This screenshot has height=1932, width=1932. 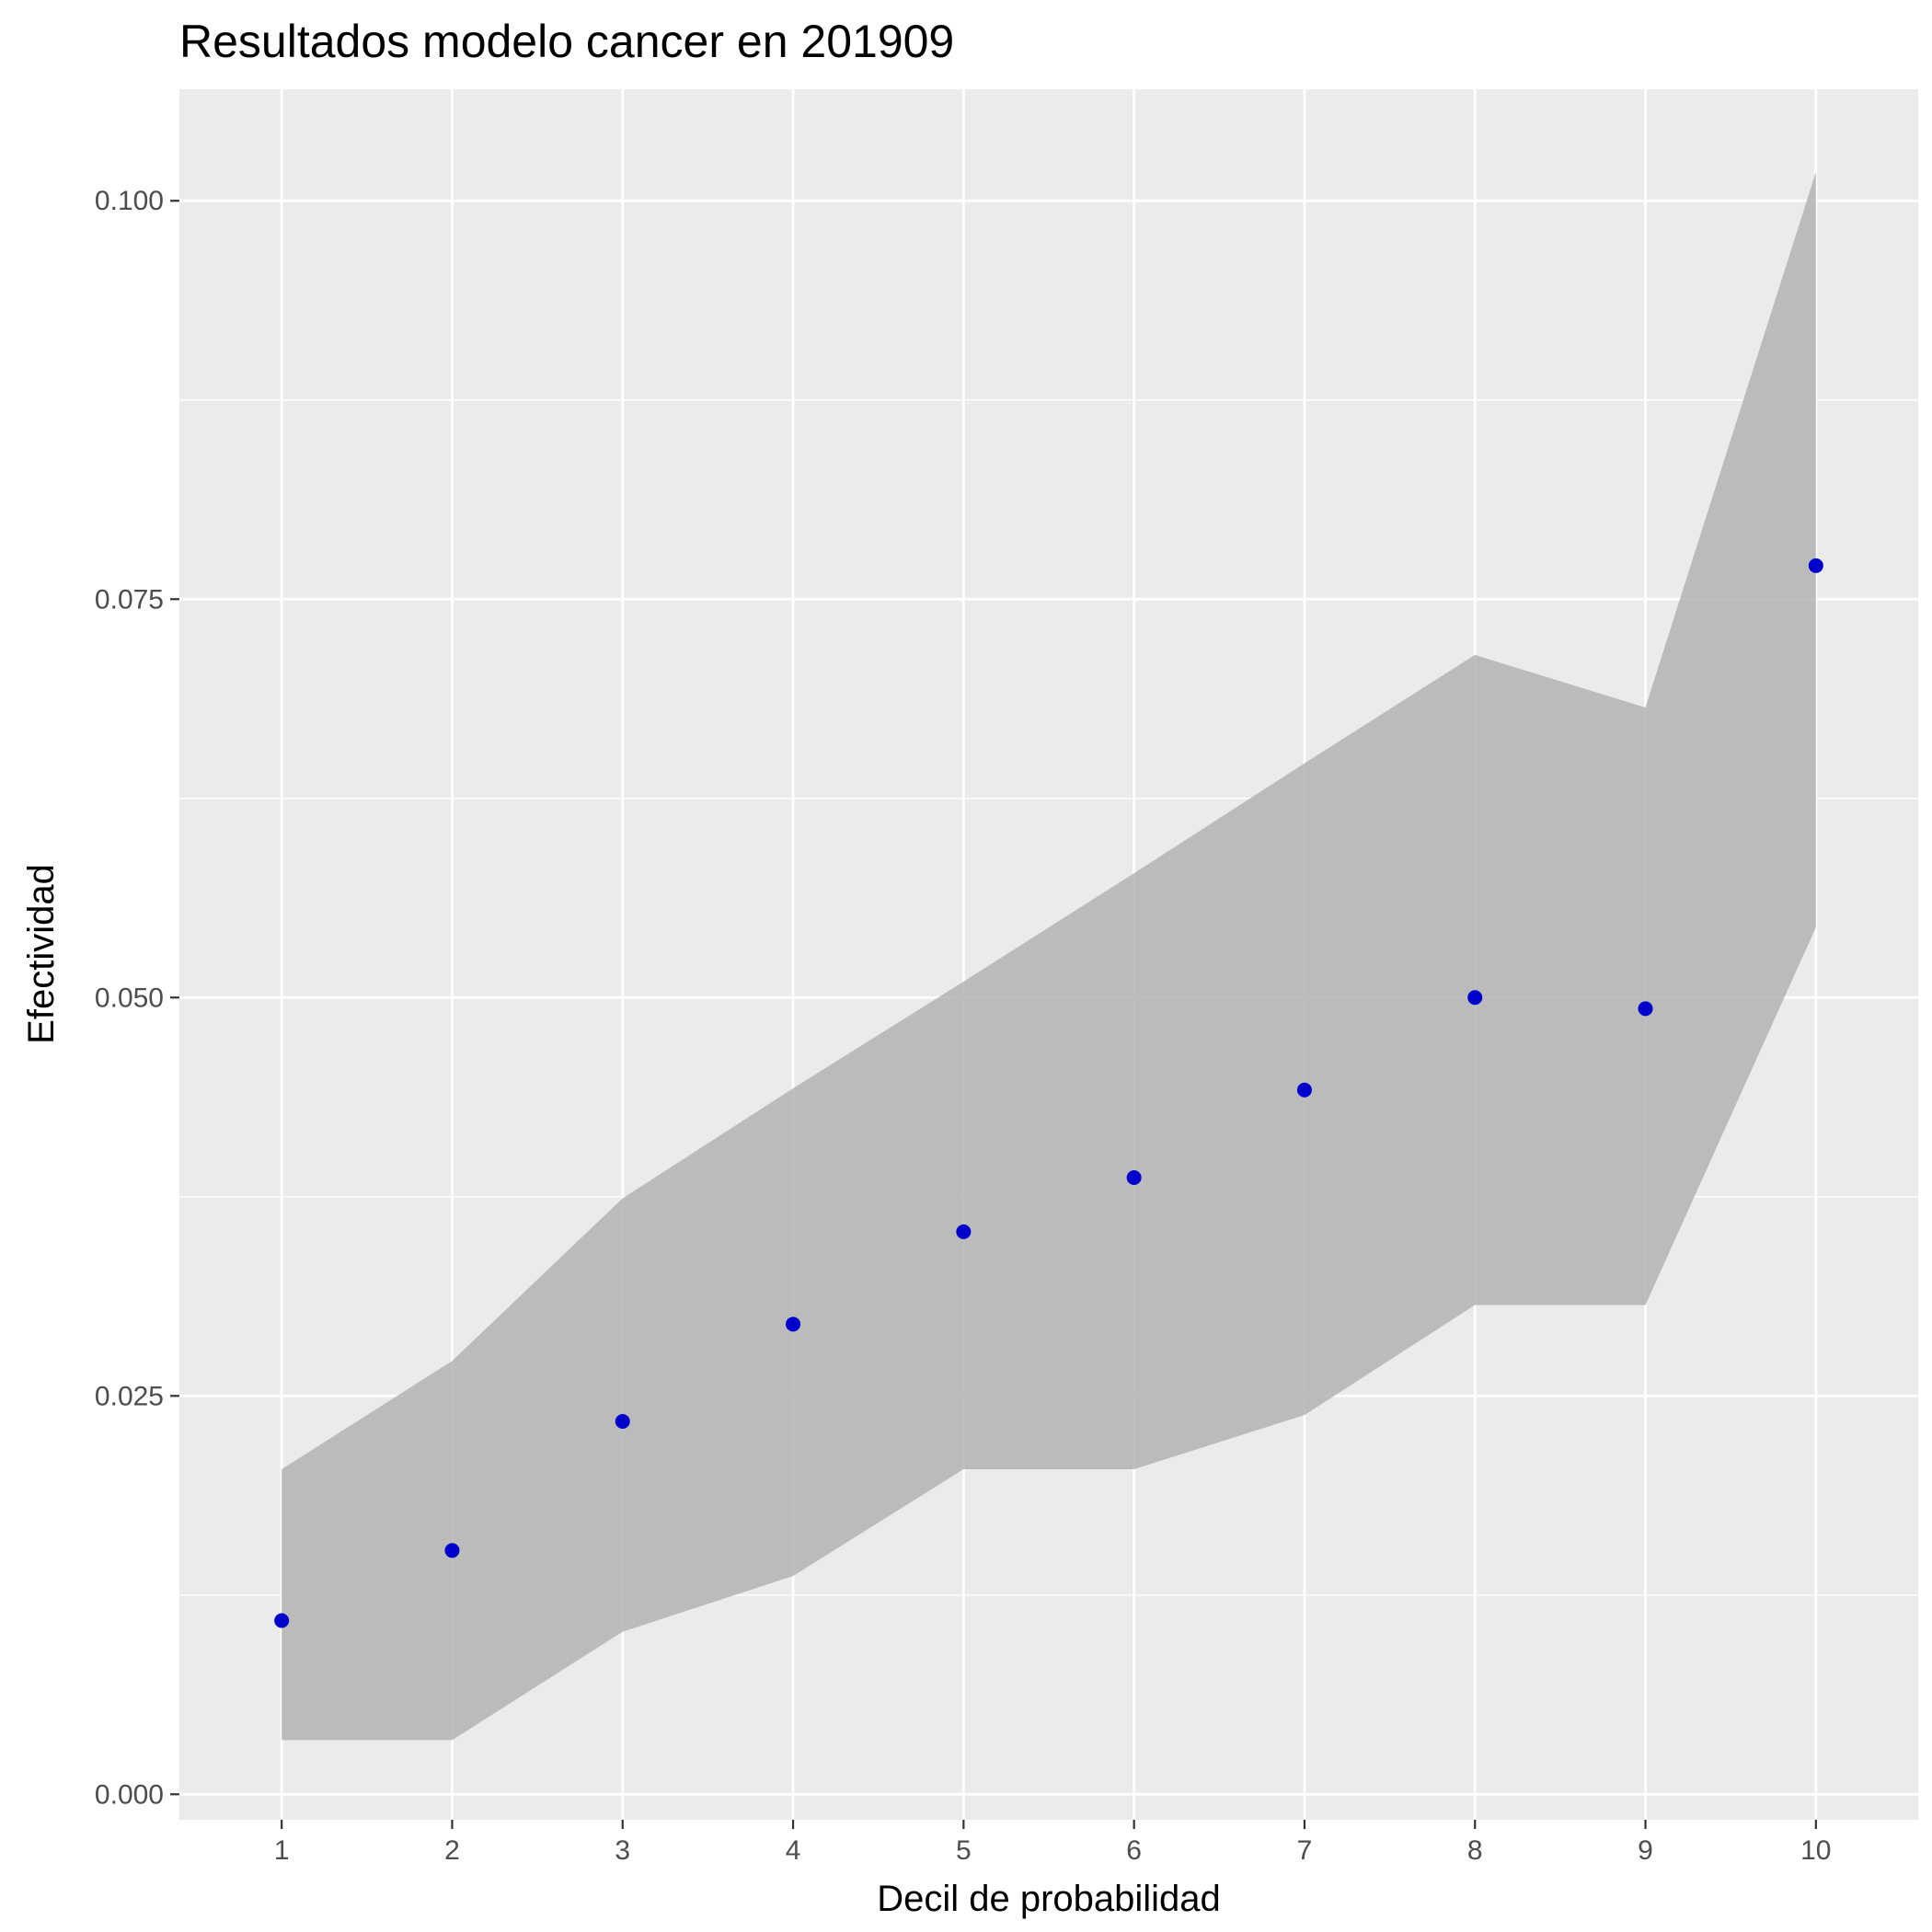 What do you see at coordinates (129, 1794) in the screenshot?
I see `y-tick-label: 0.000` at bounding box center [129, 1794].